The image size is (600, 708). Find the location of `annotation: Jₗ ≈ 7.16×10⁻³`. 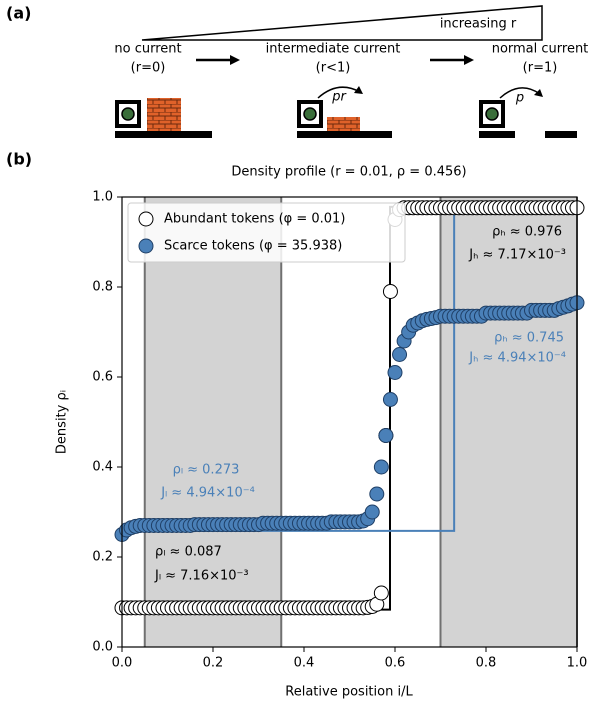

annotation: Jₗ ≈ 7.16×10⁻³ is located at coordinates (201, 576).